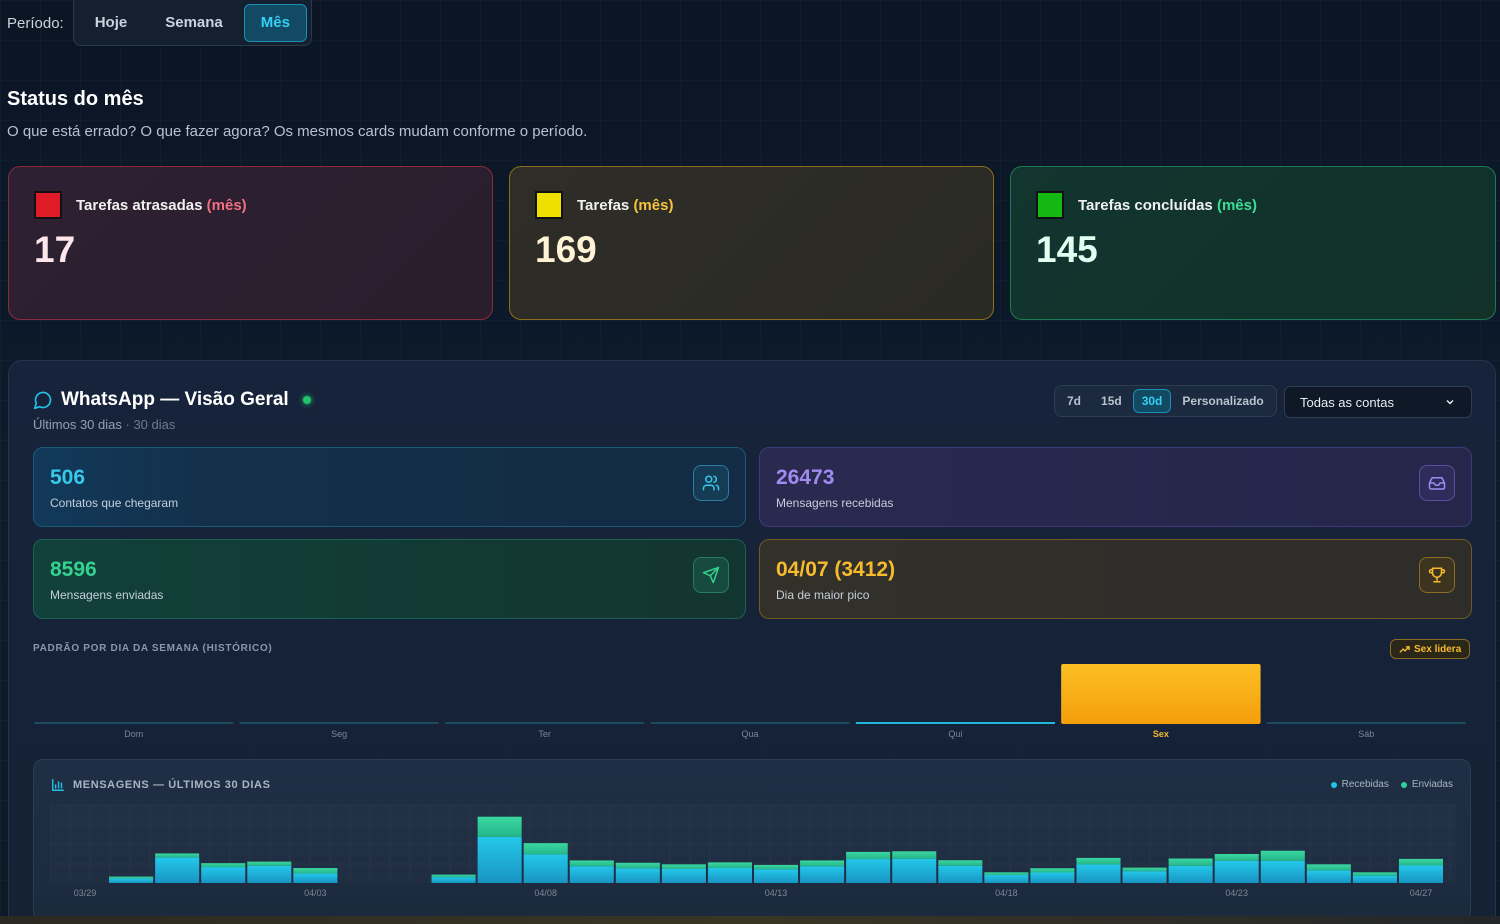  I want to click on weekday-tick-label: Sex, so click(1161, 734).